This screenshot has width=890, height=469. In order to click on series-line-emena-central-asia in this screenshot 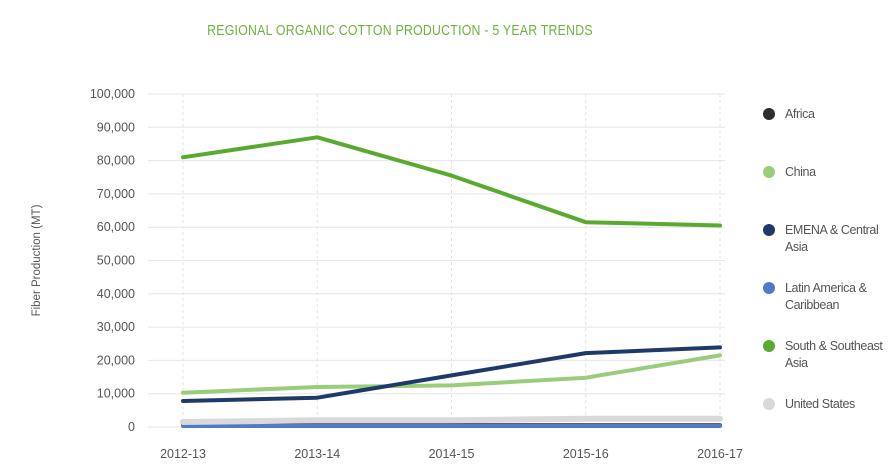, I will do `click(451, 374)`.